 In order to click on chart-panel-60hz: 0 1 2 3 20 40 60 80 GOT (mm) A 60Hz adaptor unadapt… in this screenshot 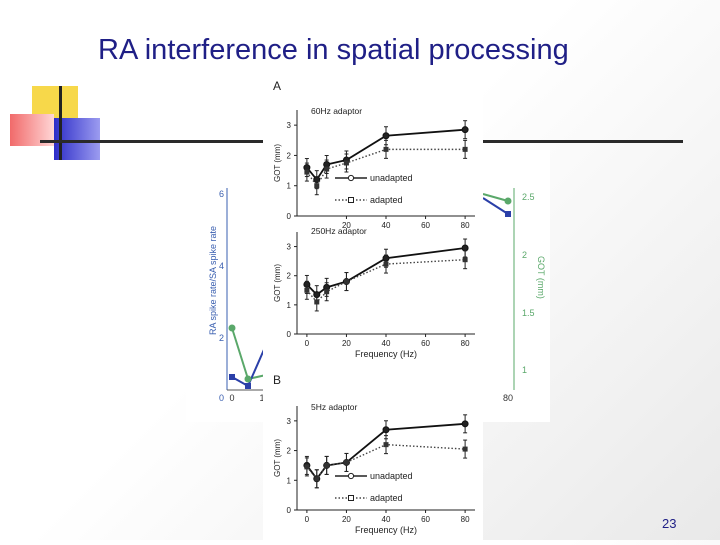, I will do `click(374, 154)`.